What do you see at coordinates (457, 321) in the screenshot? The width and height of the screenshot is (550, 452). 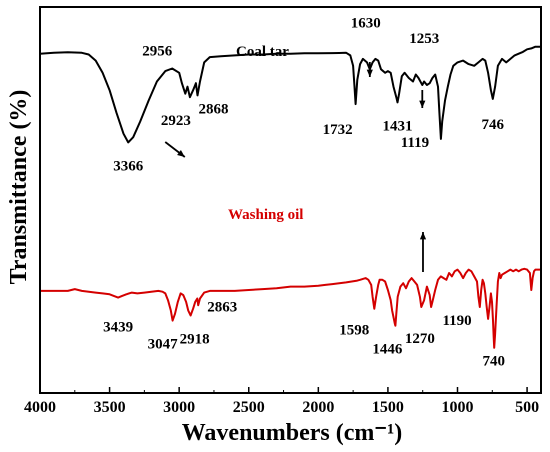 I see `peak-label-1190: 1190` at bounding box center [457, 321].